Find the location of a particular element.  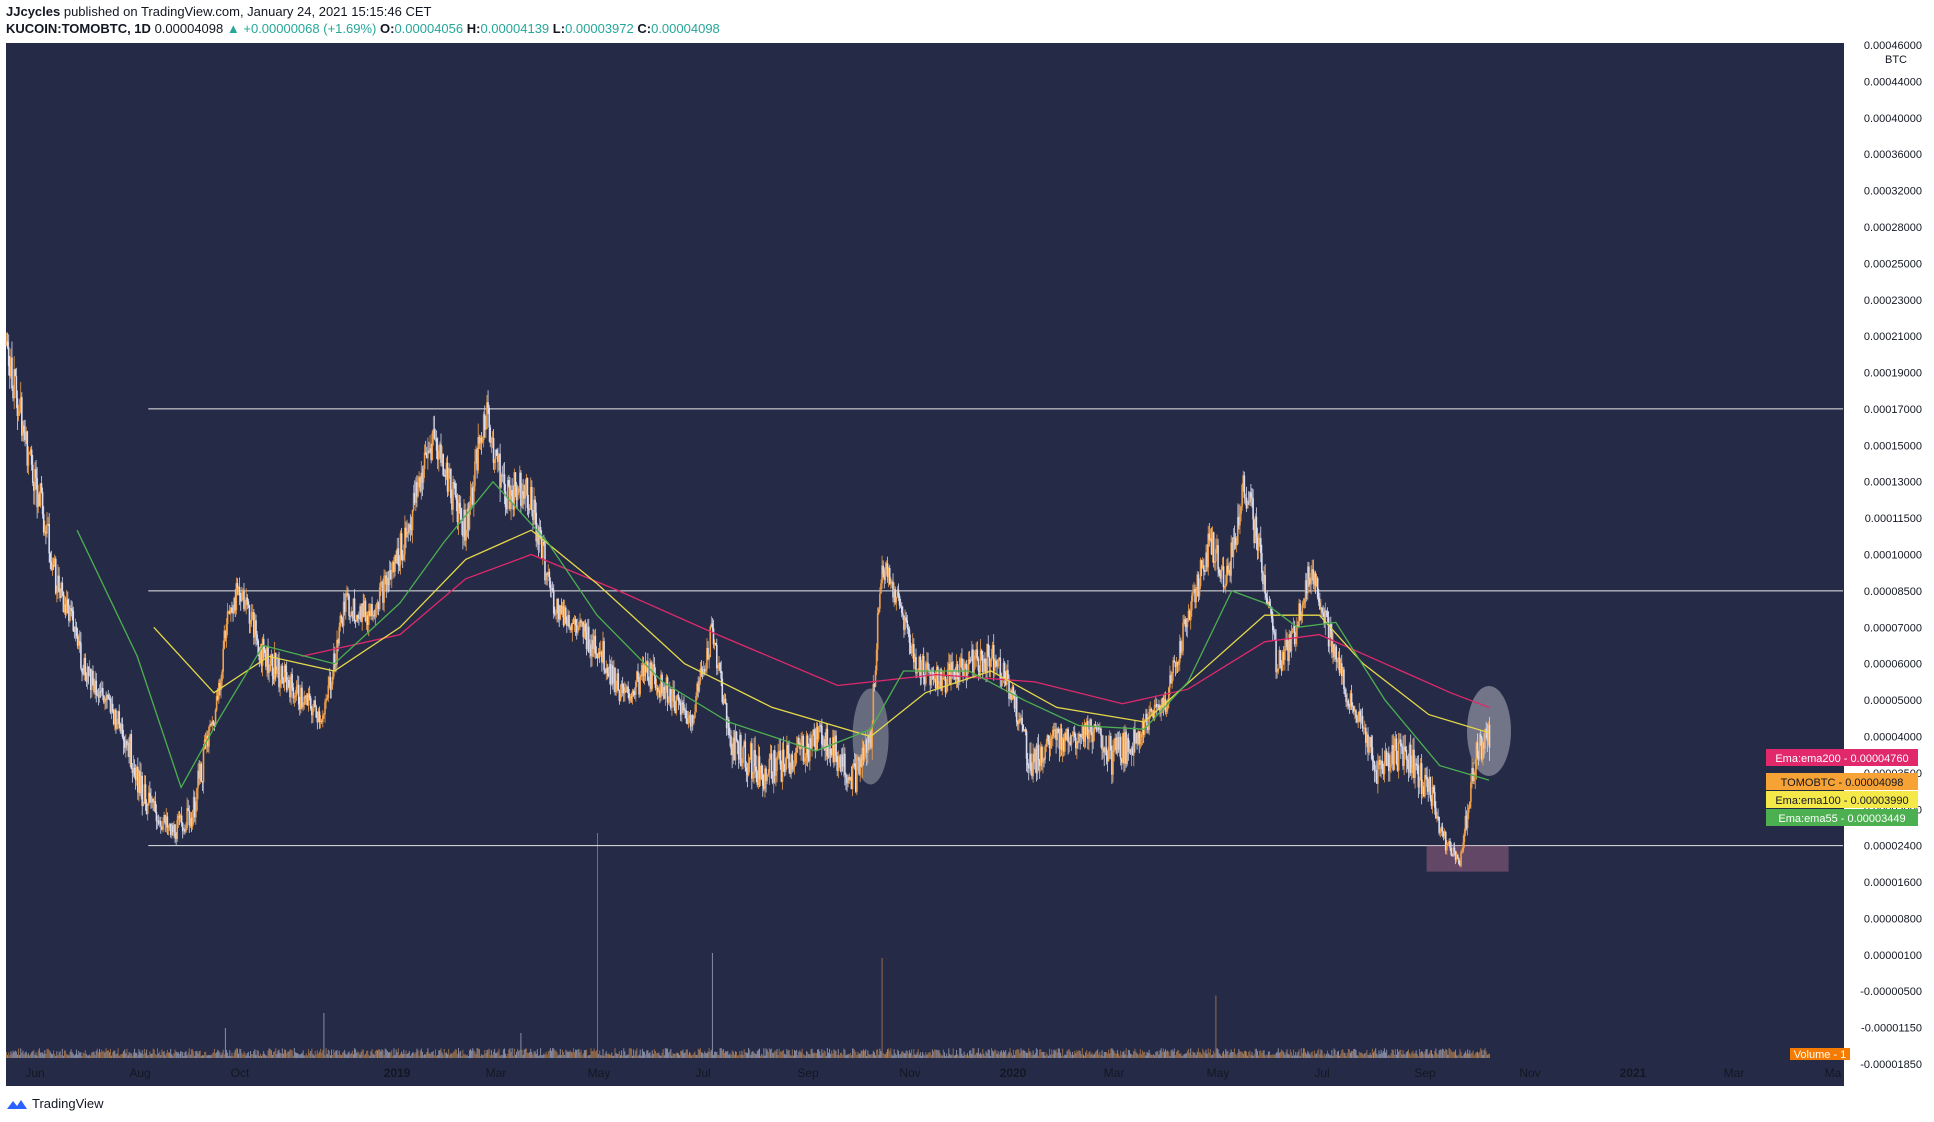

author: JJcycles is located at coordinates (33, 11).